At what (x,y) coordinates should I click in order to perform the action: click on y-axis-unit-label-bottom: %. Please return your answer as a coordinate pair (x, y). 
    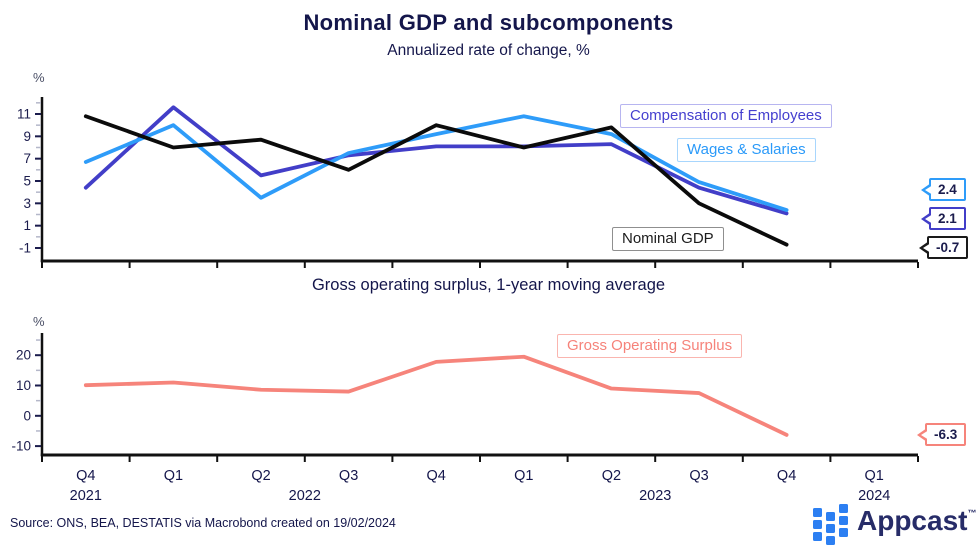
    Looking at the image, I should click on (39, 321).